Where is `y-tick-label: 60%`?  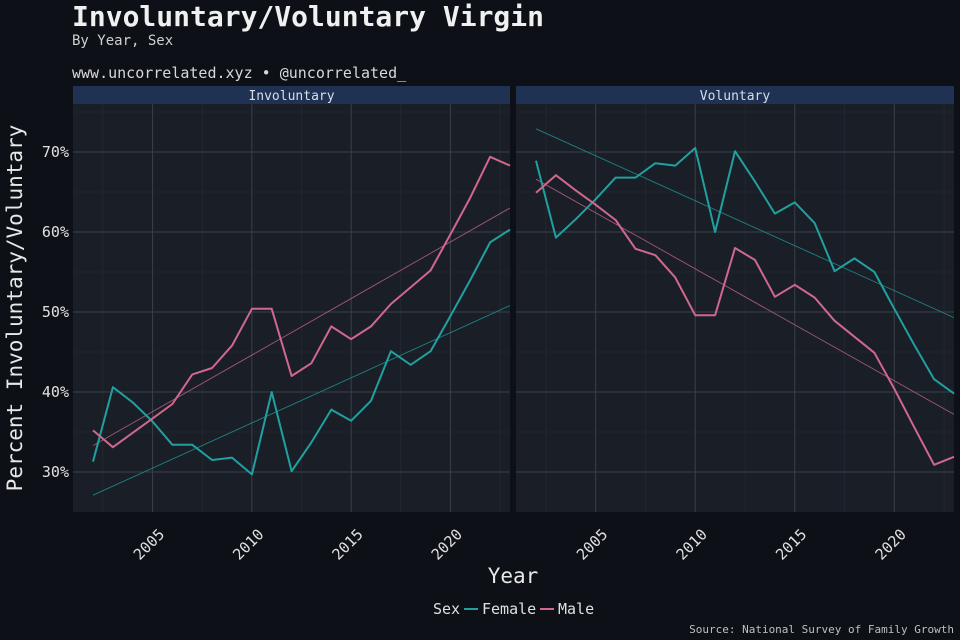 y-tick-label: 60% is located at coordinates (55, 232).